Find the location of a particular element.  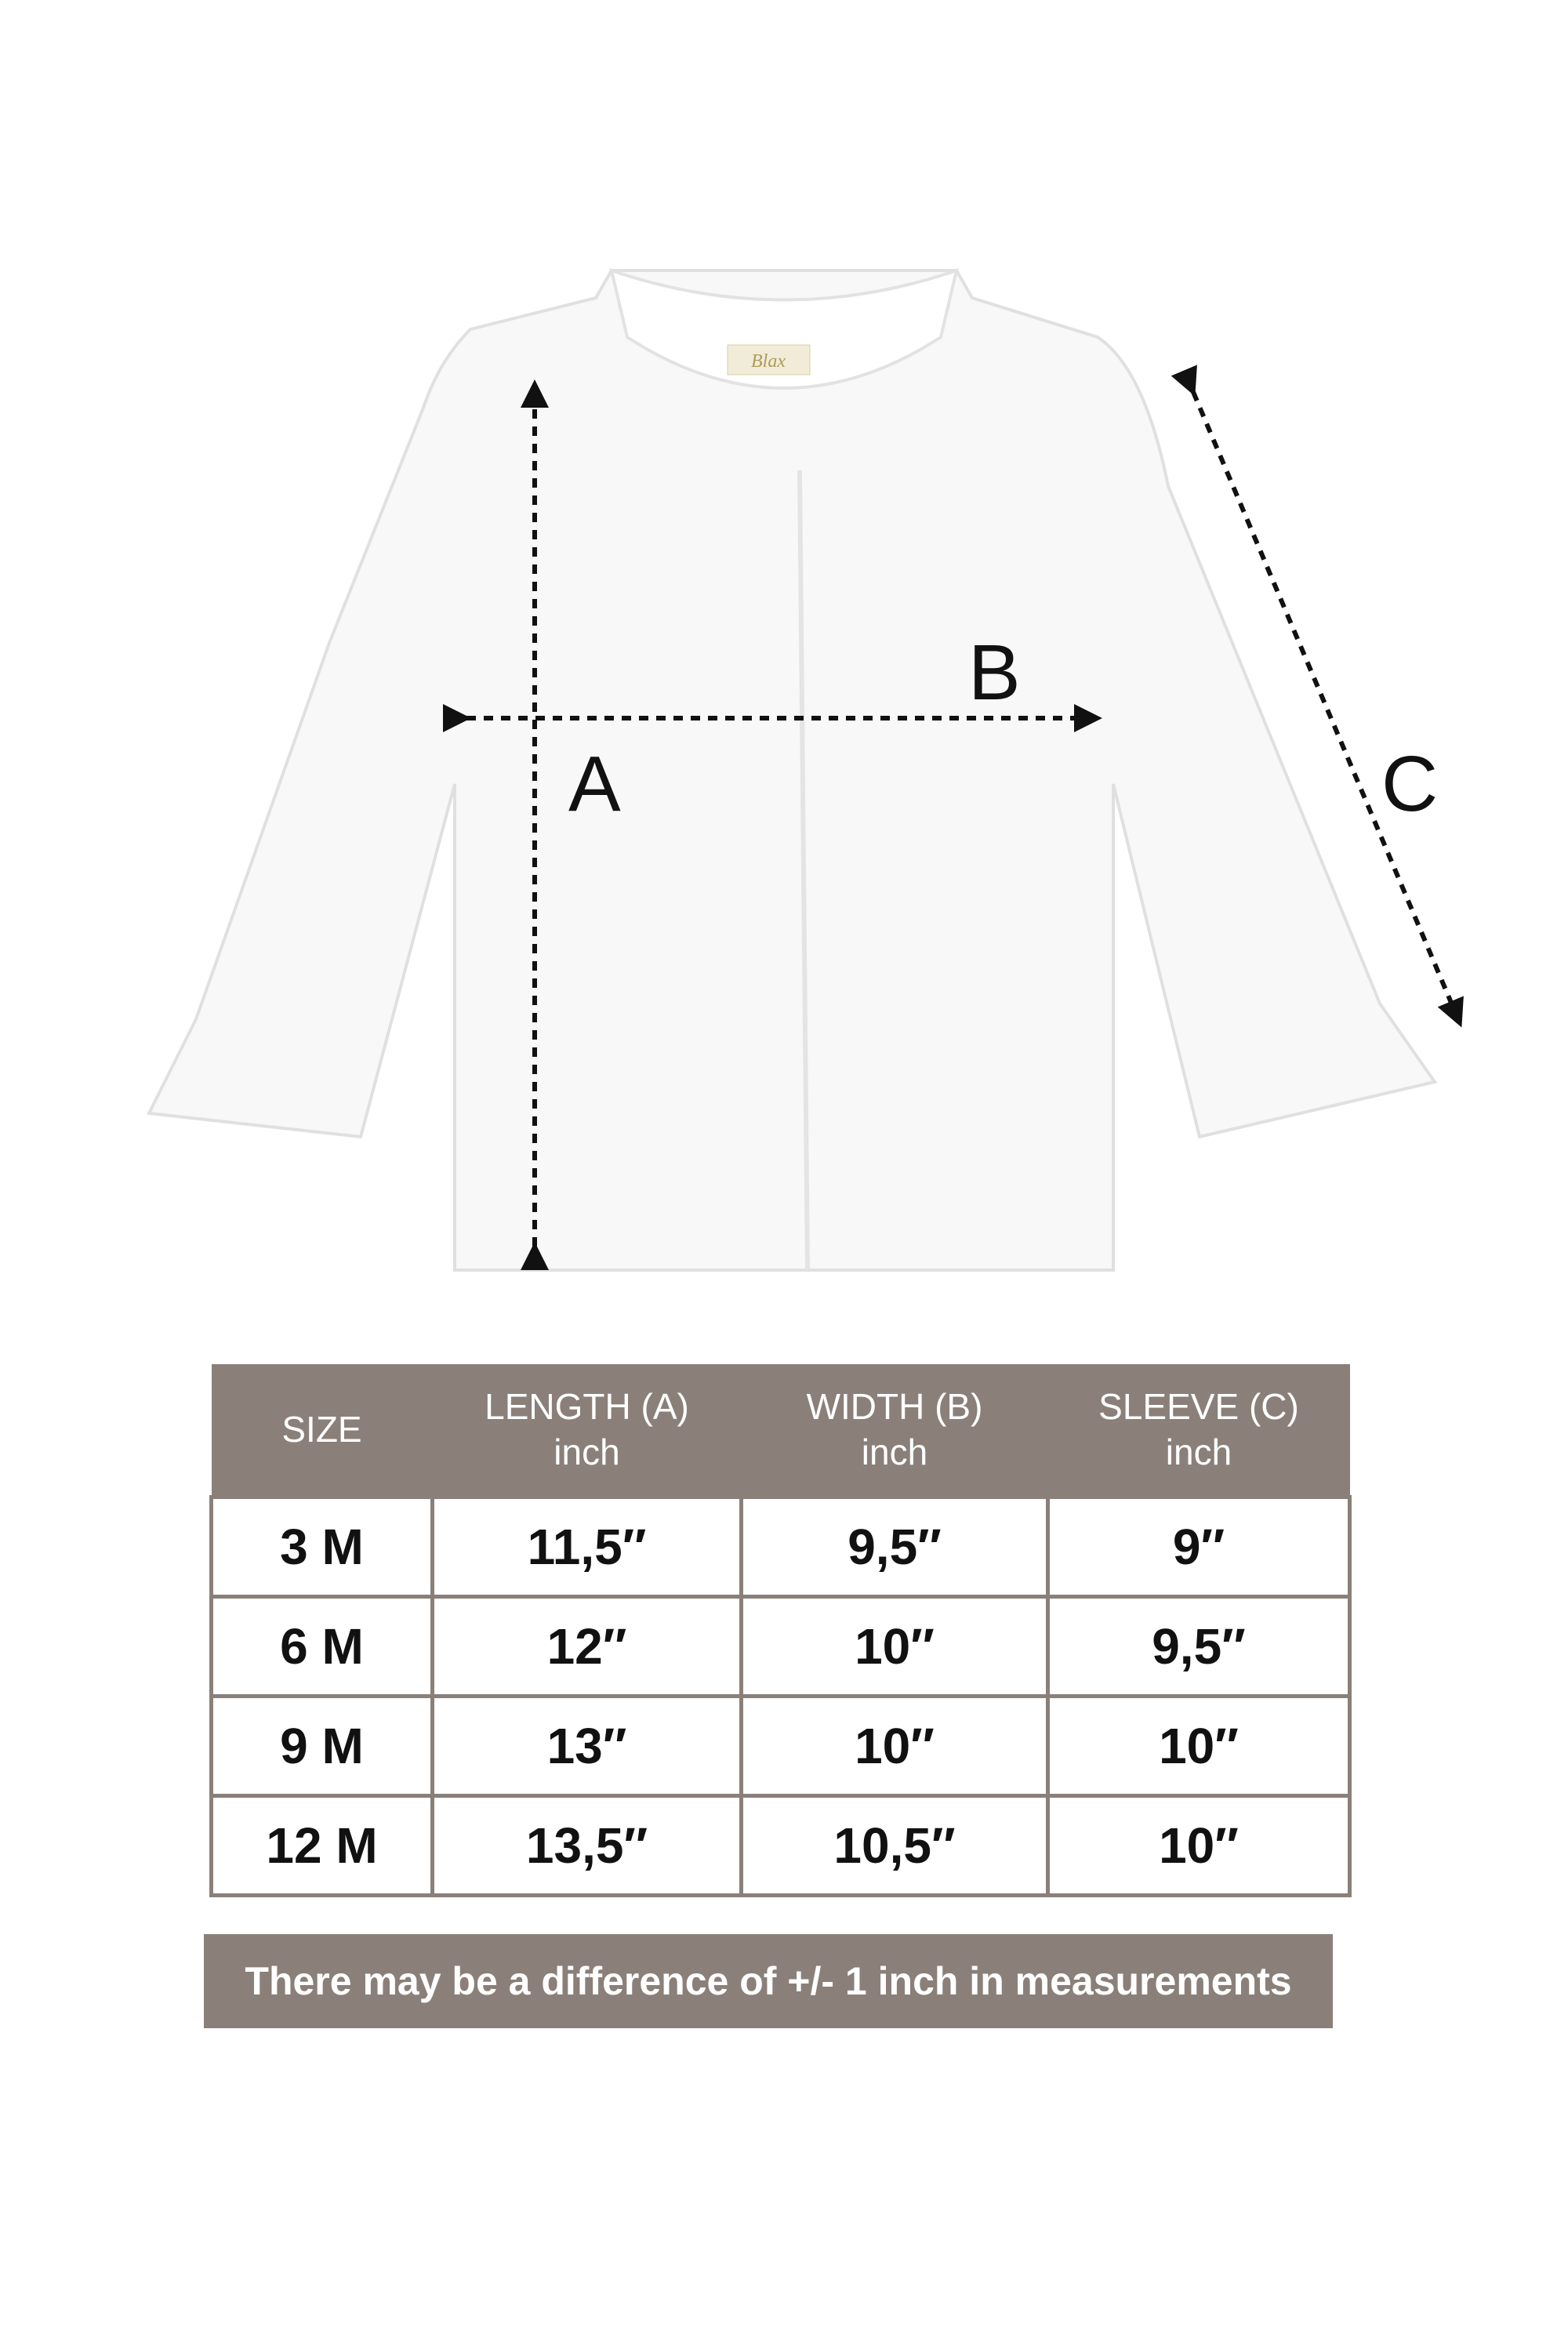

sleeve-arrow is located at coordinates (1317, 696).